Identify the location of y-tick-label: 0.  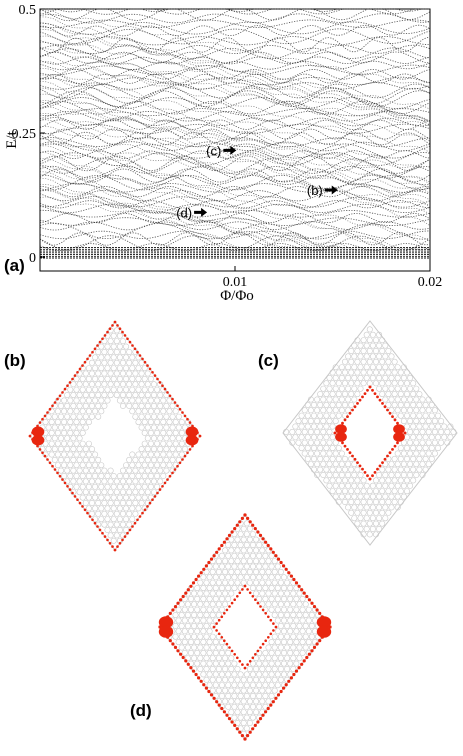
(32, 258).